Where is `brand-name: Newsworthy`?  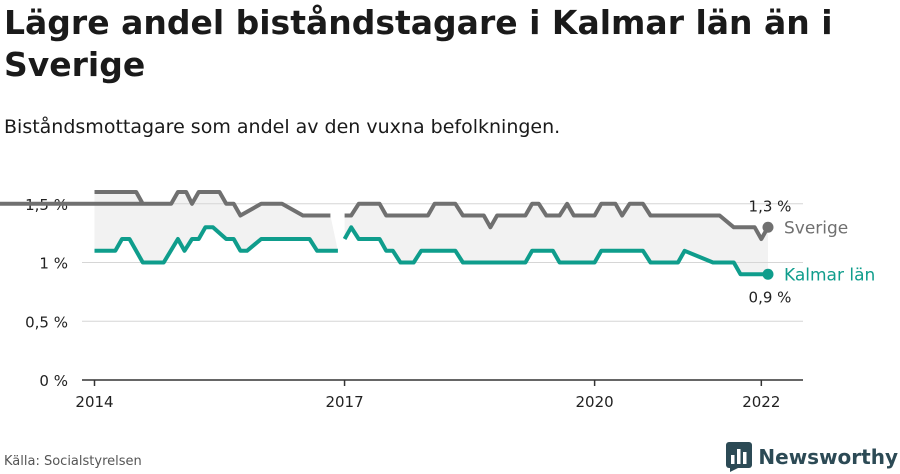 brand-name: Newsworthy is located at coordinates (828, 457).